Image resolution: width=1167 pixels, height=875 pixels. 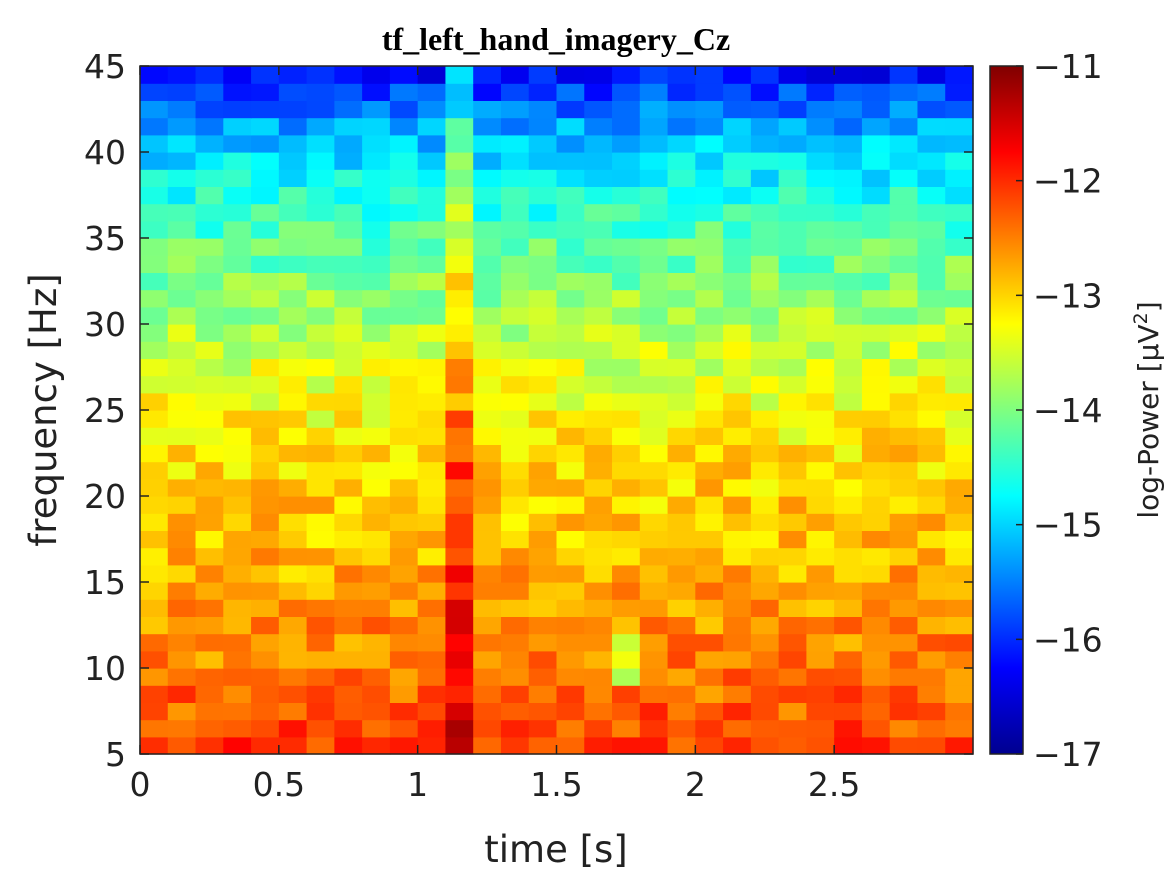 What do you see at coordinates (1068, 525) in the screenshot?
I see `colorbar-tick-label: −15` at bounding box center [1068, 525].